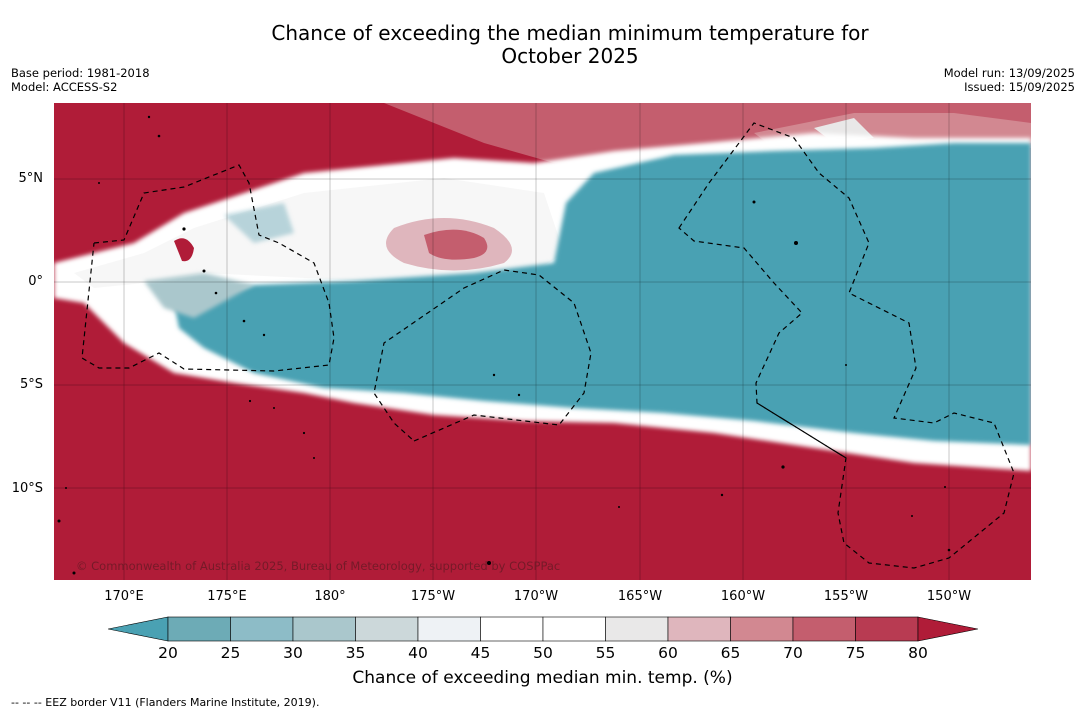 Image resolution: width=1085 pixels, height=713 pixels. What do you see at coordinates (27, 488) in the screenshot?
I see `lat-label: 10°S` at bounding box center [27, 488].